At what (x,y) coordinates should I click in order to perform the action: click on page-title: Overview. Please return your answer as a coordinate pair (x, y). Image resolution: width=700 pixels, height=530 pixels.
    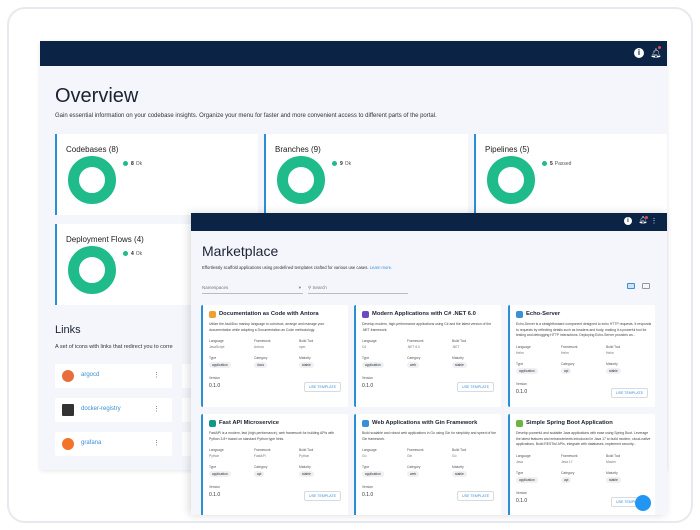
    Looking at the image, I should click on (97, 96).